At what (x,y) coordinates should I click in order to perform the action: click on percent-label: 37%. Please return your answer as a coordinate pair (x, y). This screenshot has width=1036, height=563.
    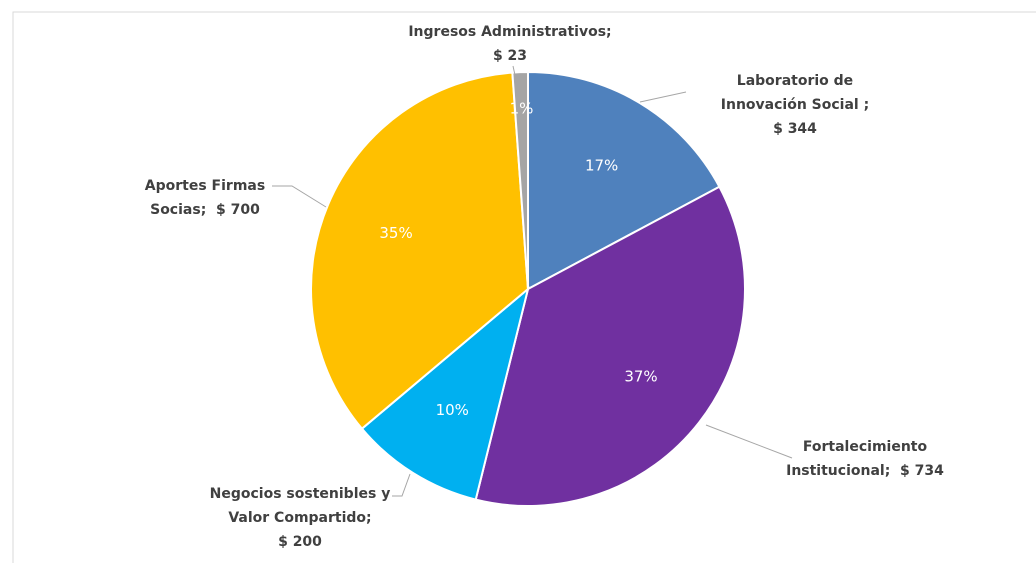
    Looking at the image, I should click on (640, 377).